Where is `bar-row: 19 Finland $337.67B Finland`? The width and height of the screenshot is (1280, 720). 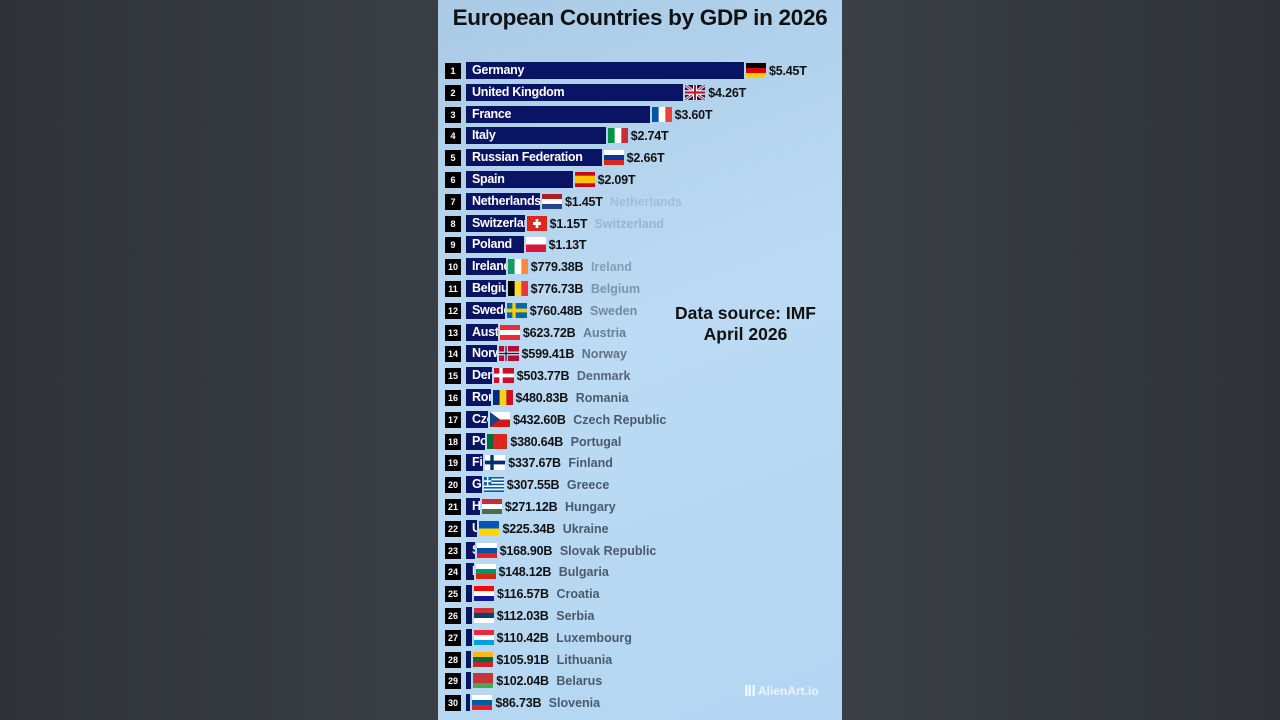
bar-row: 19 Finland $337.67B Finland is located at coordinates (640, 463).